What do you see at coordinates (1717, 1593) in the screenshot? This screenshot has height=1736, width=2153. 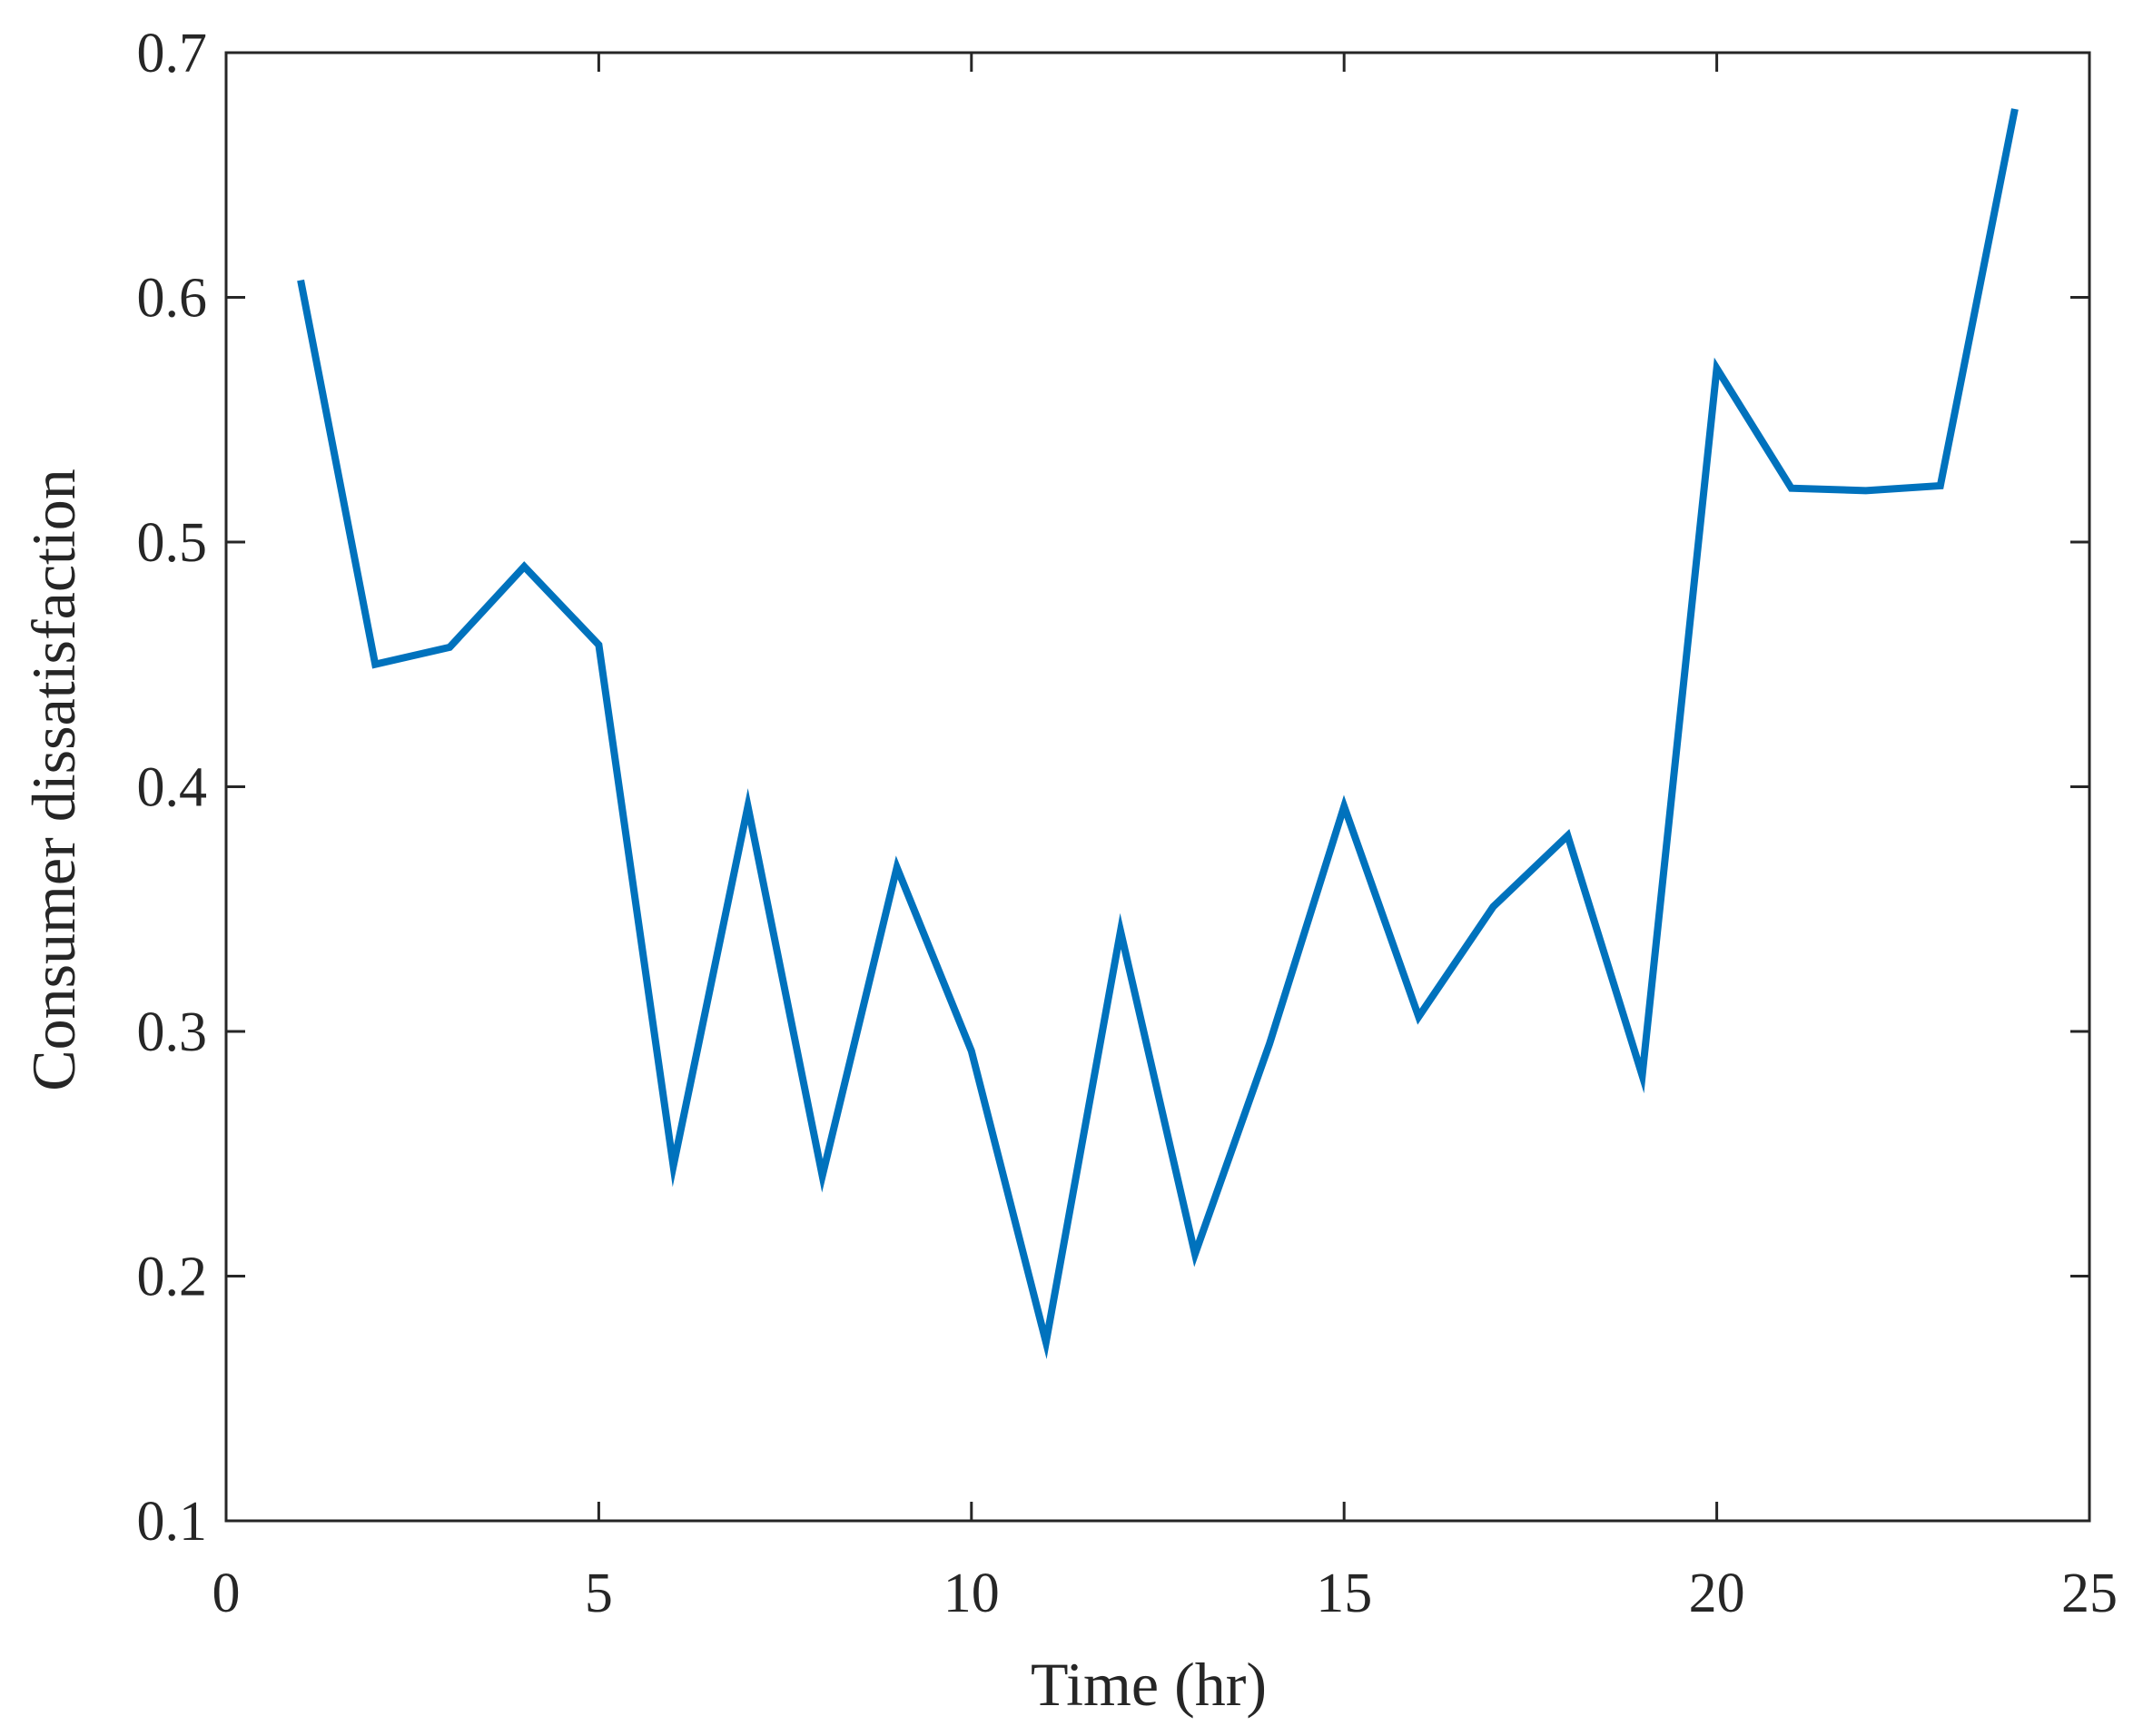 I see `x-tick-label: 20` at bounding box center [1717, 1593].